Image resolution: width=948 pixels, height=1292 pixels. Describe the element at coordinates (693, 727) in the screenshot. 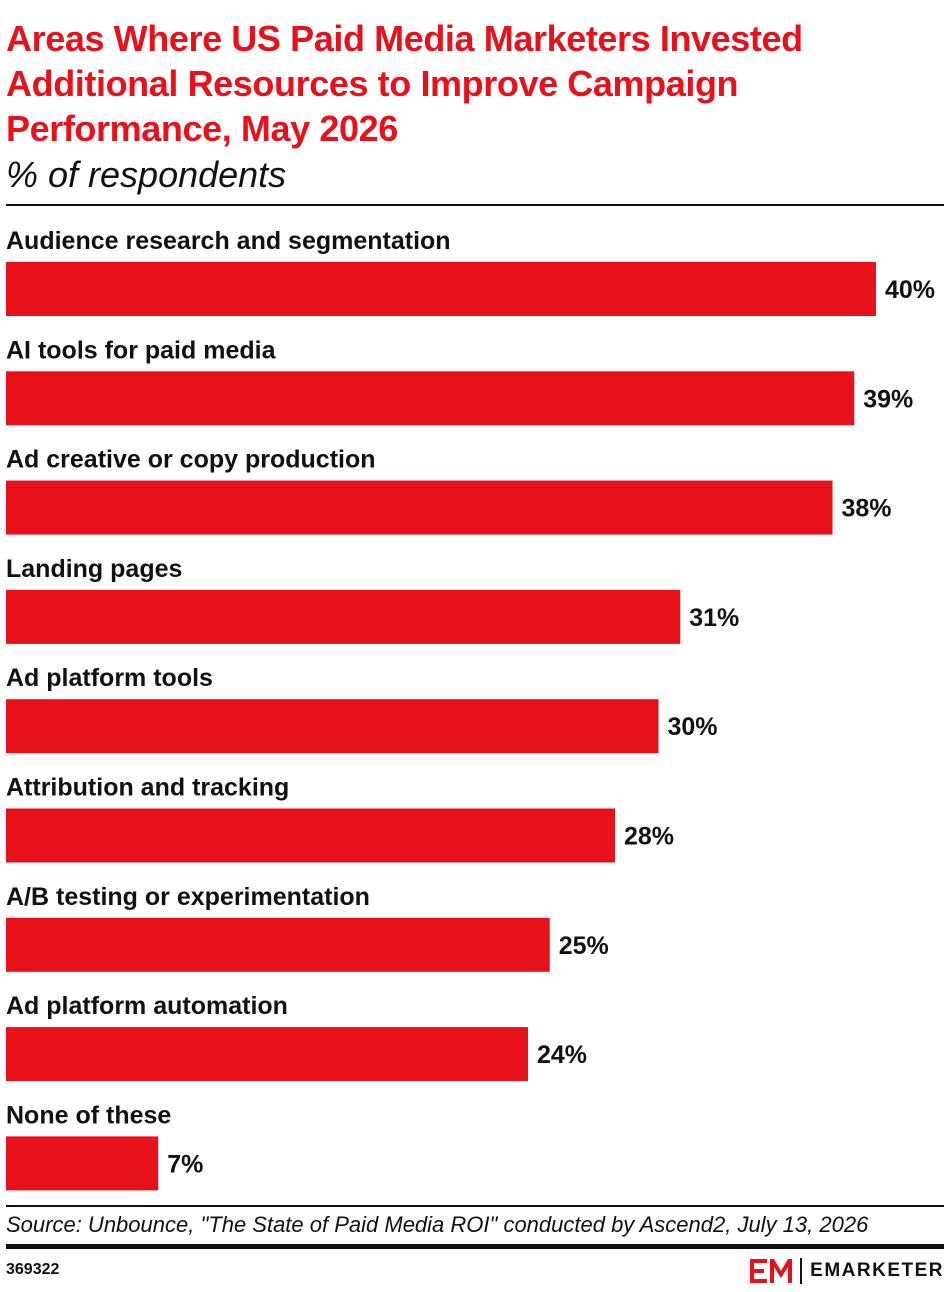

I see `value-label: 30%` at that location.